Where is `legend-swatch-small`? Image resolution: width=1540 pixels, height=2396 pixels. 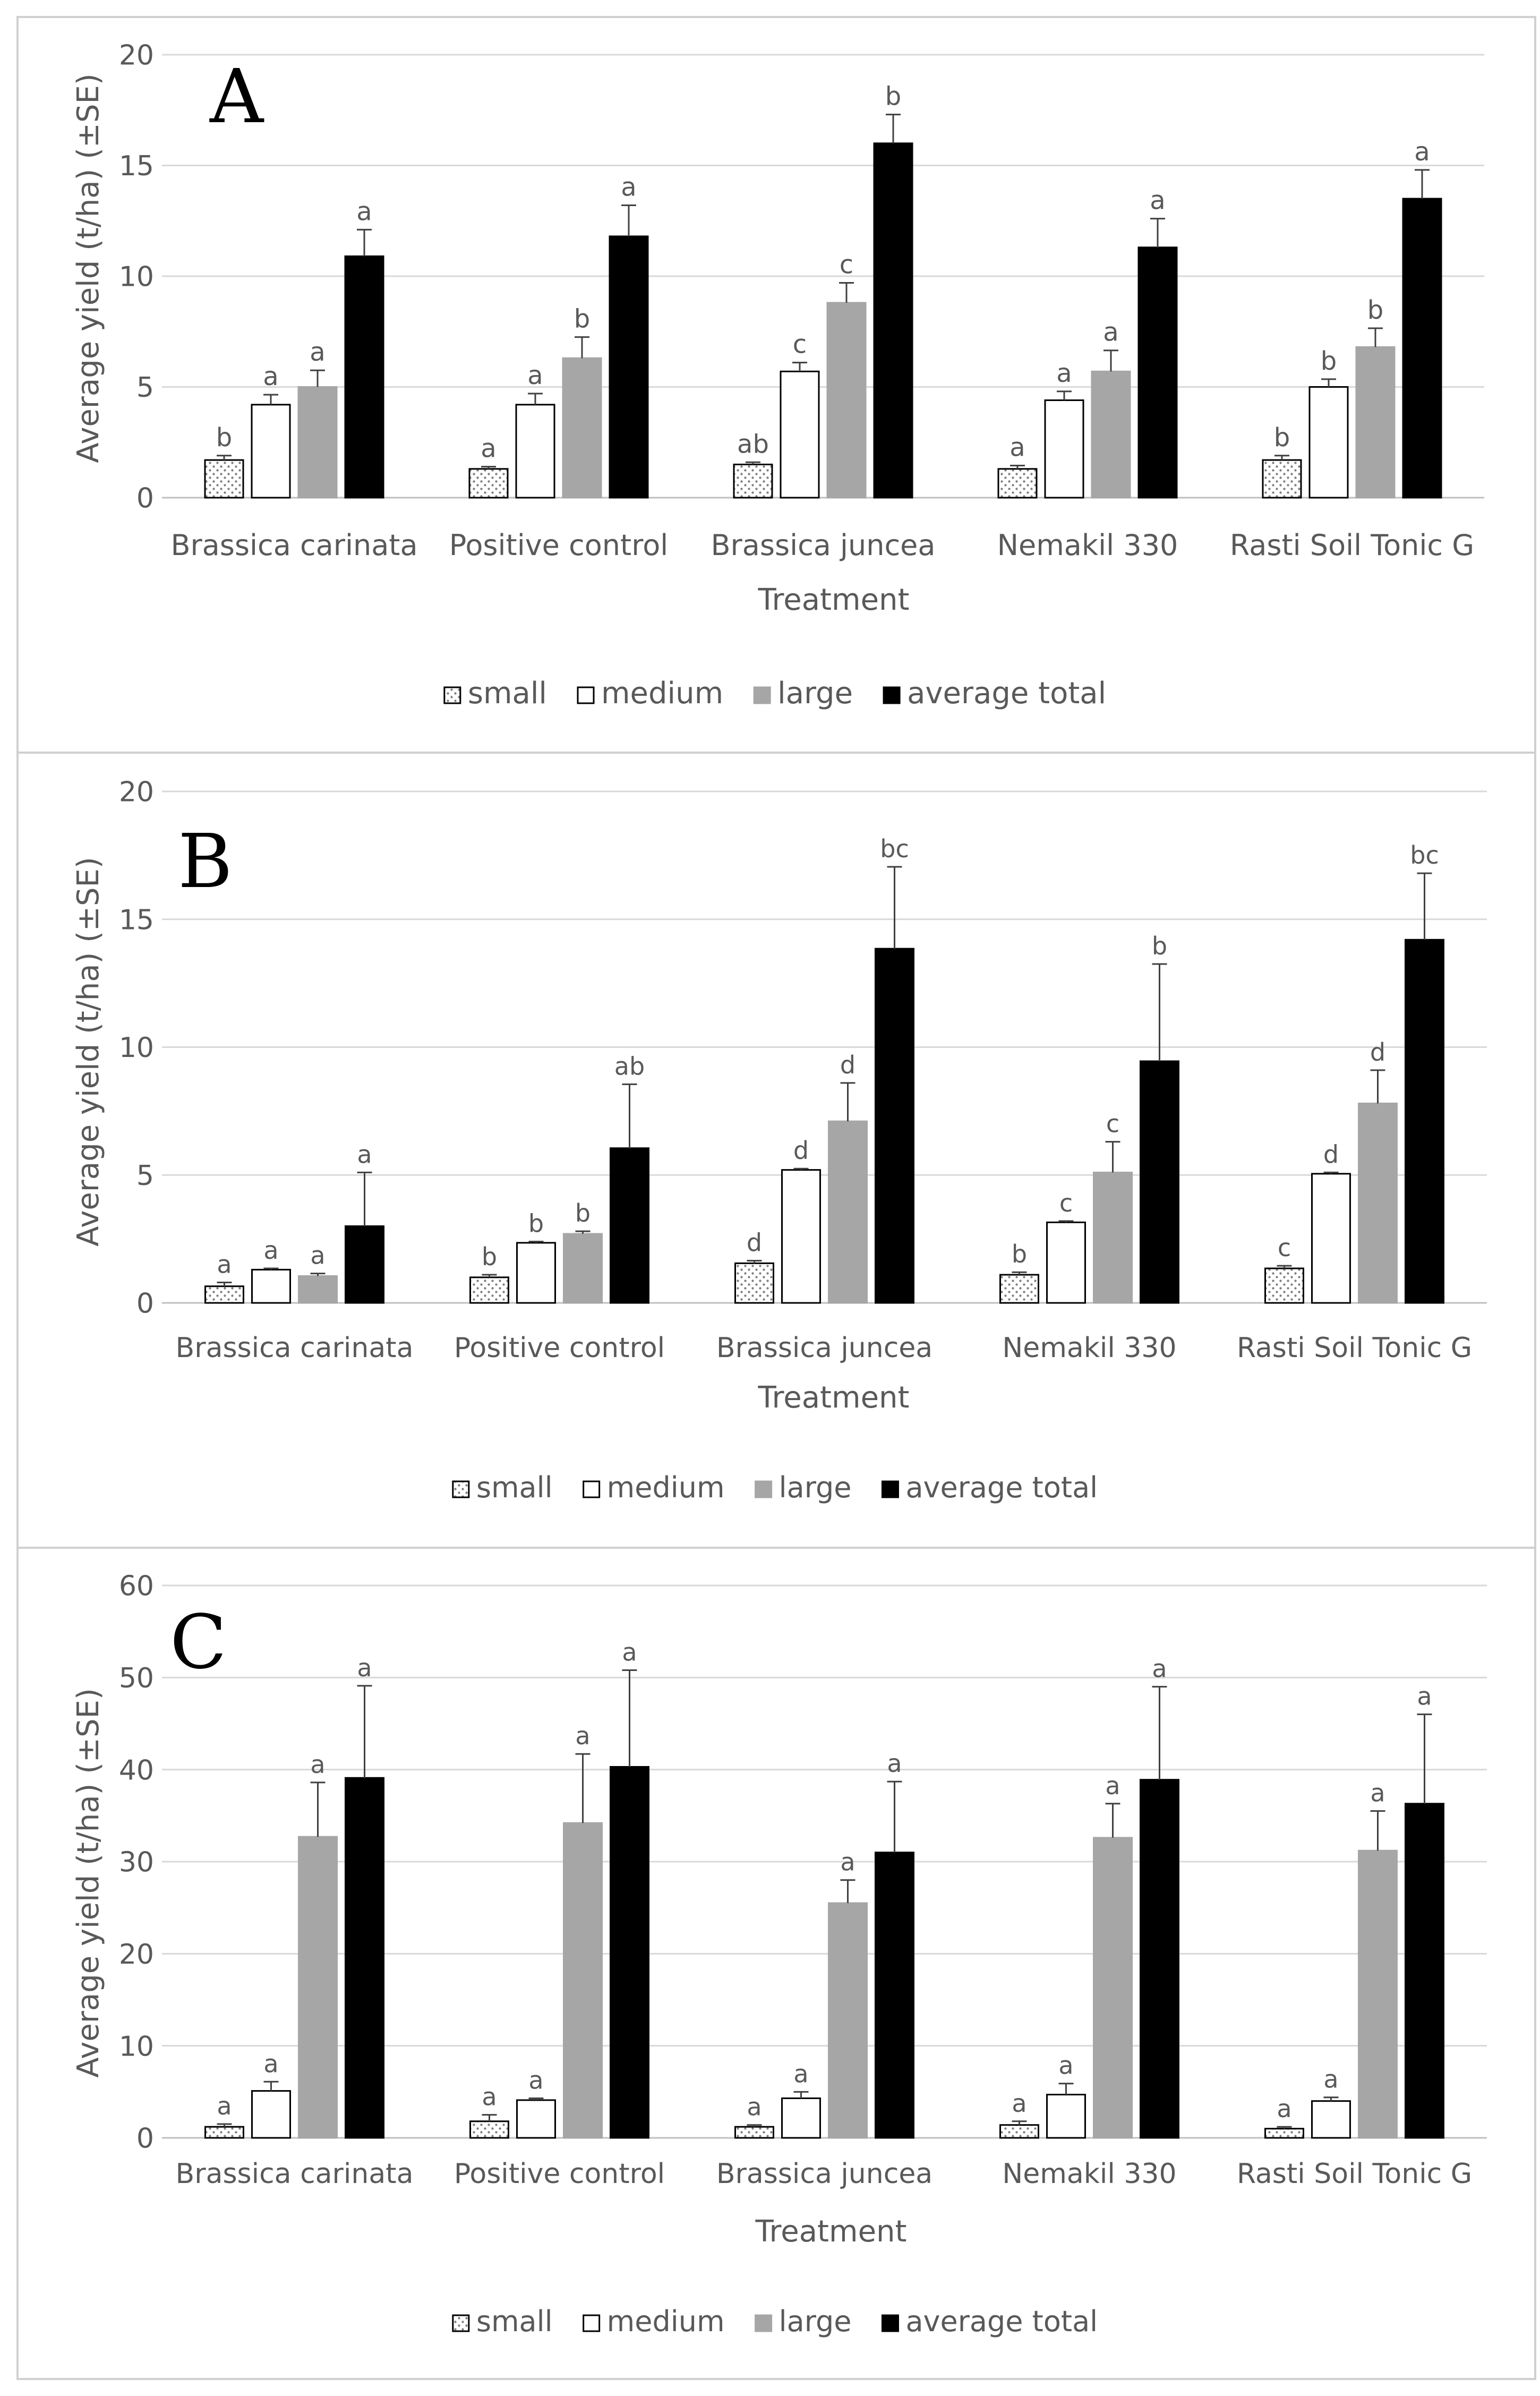
legend-swatch-small is located at coordinates (461, 2323).